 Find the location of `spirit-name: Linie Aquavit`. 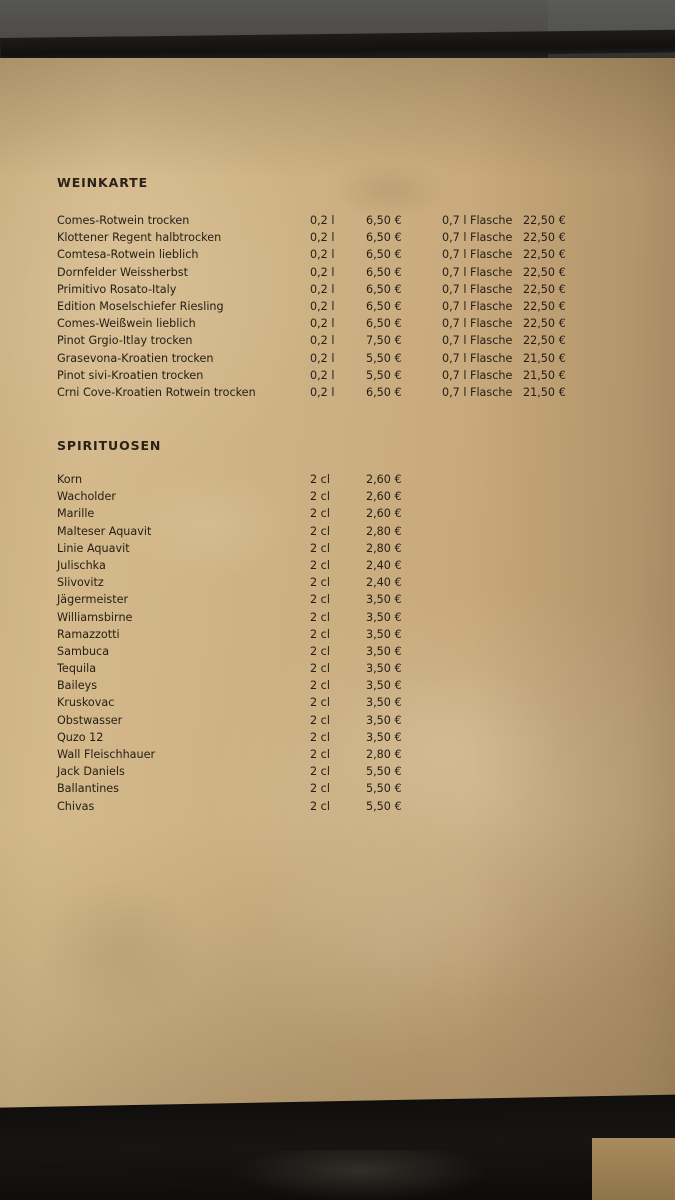

spirit-name: Linie Aquavit is located at coordinates (93, 548).